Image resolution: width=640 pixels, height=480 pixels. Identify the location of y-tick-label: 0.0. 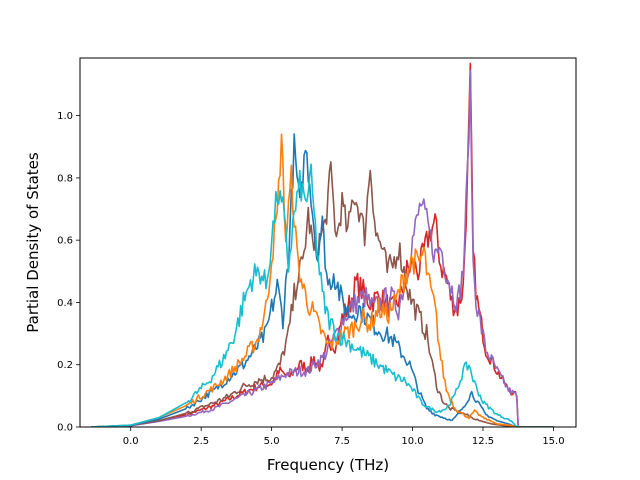
(65, 428).